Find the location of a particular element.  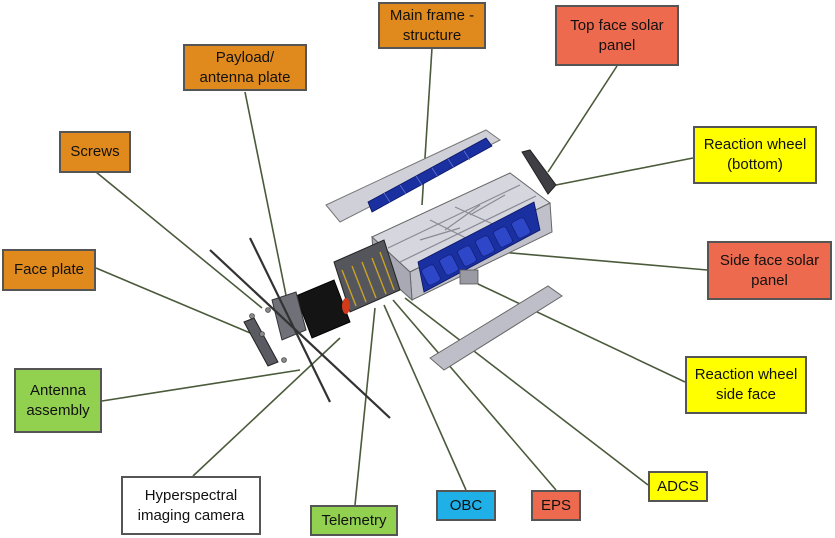

leader-payload-plate is located at coordinates (267, 203).